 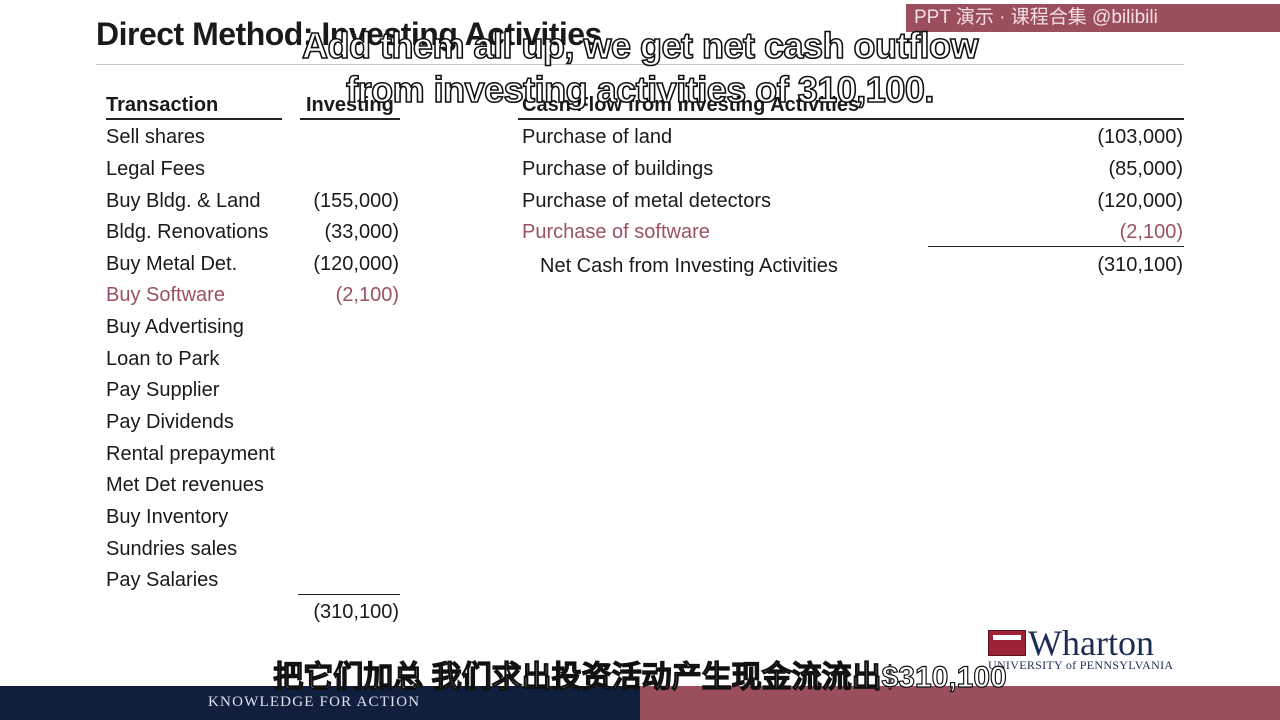 What do you see at coordinates (162, 105) in the screenshot?
I see `header-transaction: Transaction` at bounding box center [162, 105].